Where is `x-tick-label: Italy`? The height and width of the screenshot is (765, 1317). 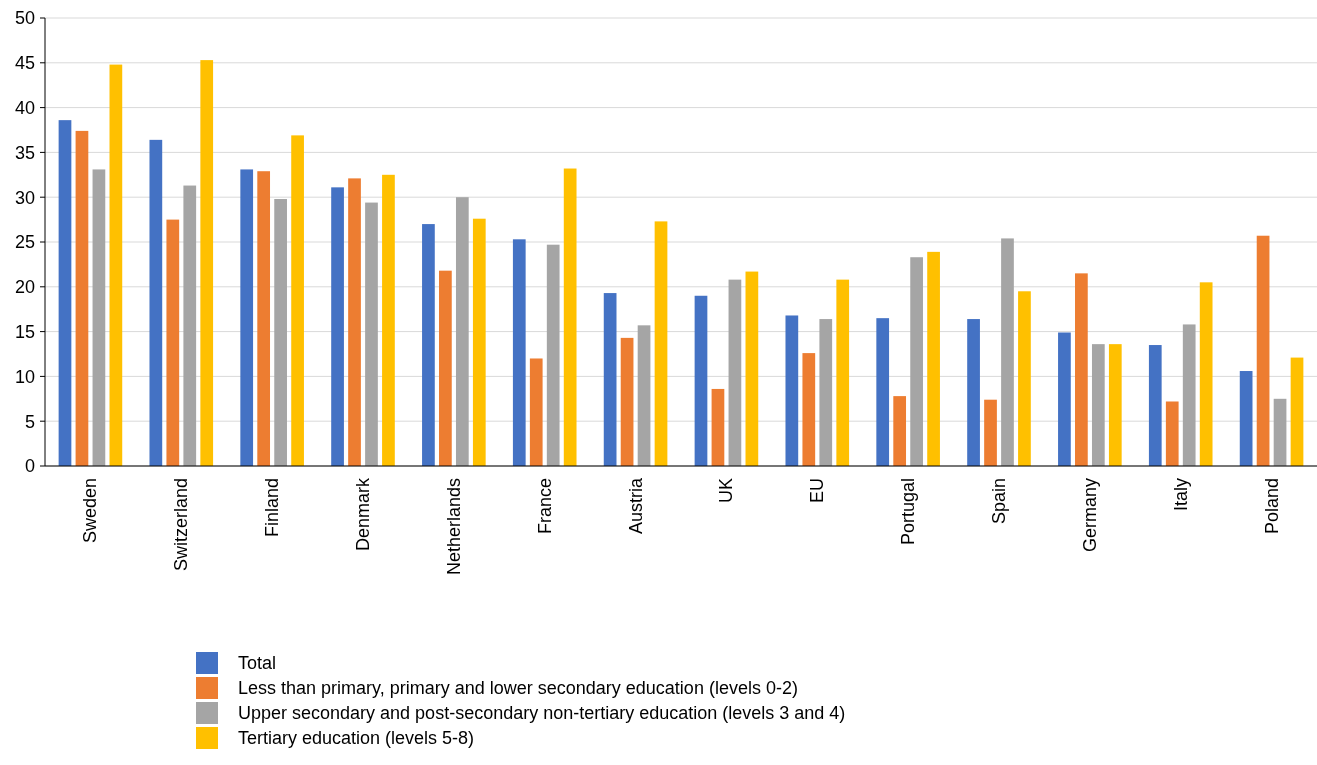
x-tick-label: Italy is located at coordinates (1180, 495).